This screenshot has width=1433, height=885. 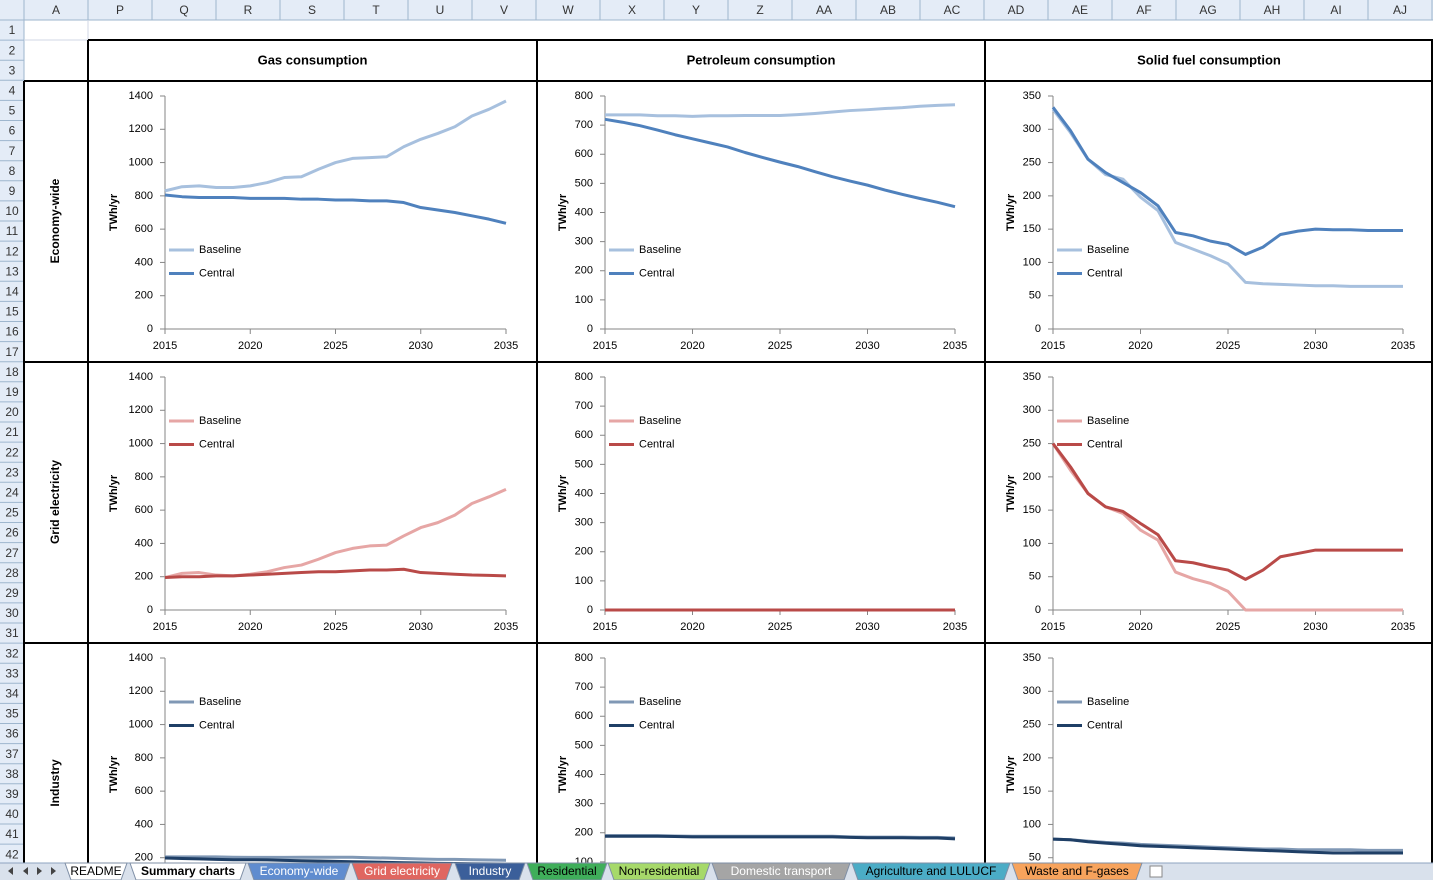 What do you see at coordinates (12, 312) in the screenshot?
I see `row-header: 15` at bounding box center [12, 312].